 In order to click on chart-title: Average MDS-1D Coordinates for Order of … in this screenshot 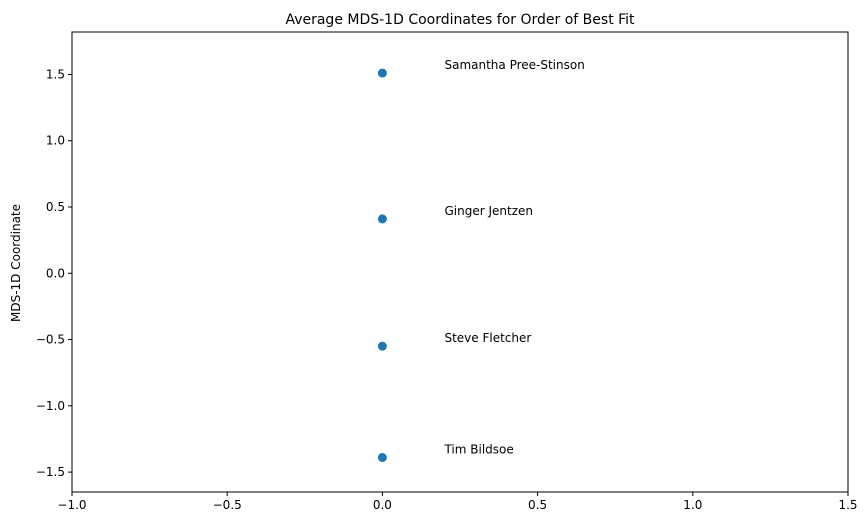, I will do `click(460, 20)`.